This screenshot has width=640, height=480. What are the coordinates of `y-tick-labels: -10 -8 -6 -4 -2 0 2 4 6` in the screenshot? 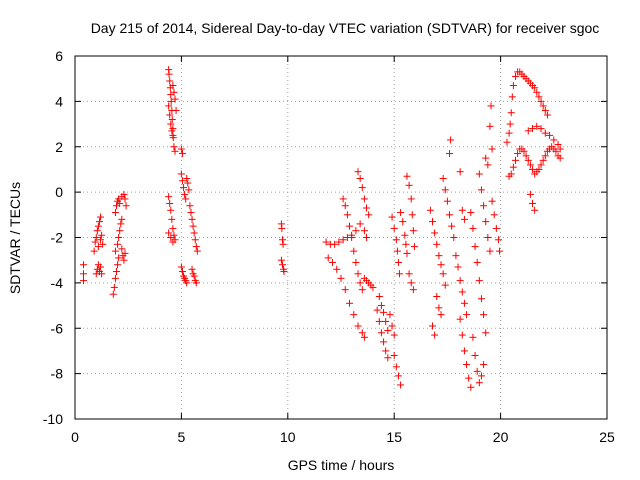 It's located at (53, 237).